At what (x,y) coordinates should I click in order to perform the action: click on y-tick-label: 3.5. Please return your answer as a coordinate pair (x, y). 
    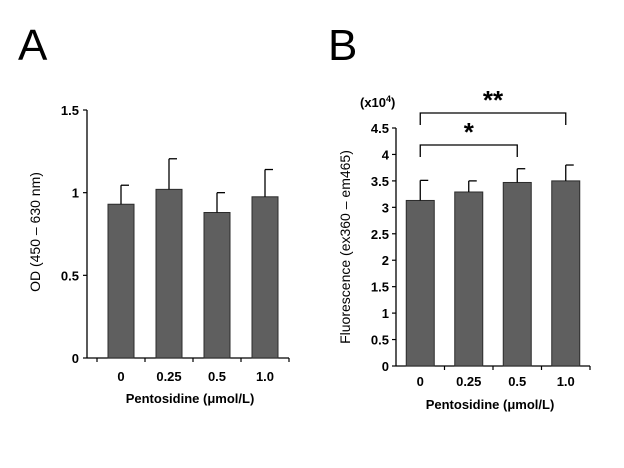
    Looking at the image, I should click on (380, 181).